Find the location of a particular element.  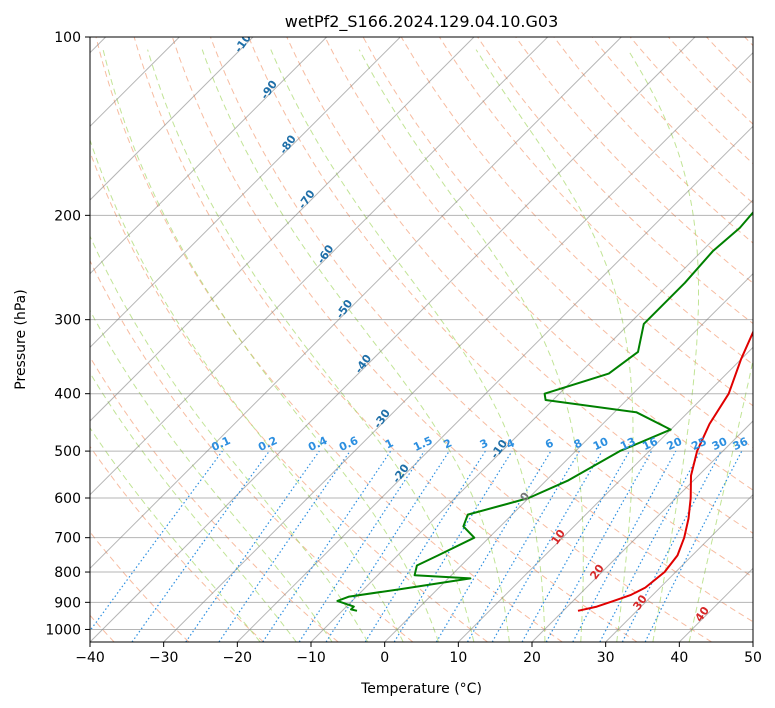

dry-adiabat-label: 40 is located at coordinates (703, 614).